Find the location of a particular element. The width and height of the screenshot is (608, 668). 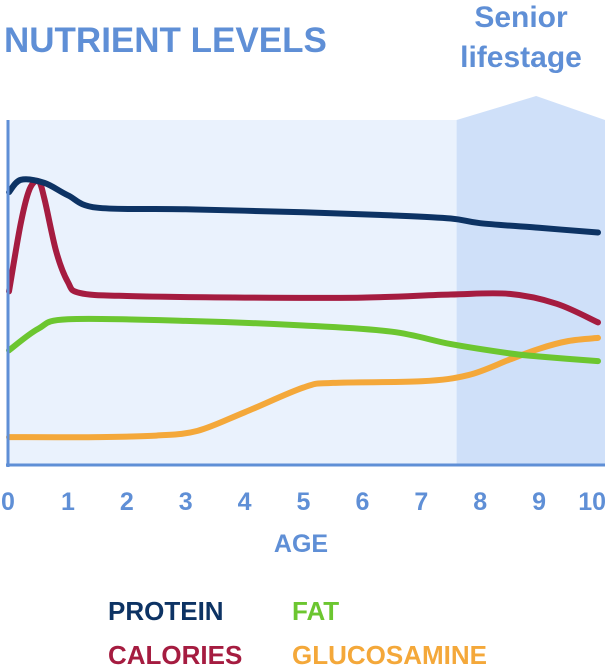

senior-lifestage-region is located at coordinates (530, 280).